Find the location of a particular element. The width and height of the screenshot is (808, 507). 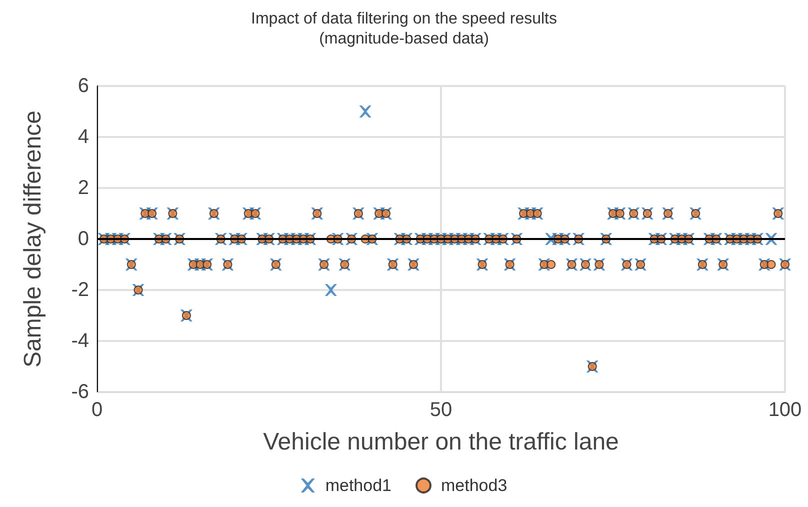

y-tick-label: 6 is located at coordinates (83, 86).